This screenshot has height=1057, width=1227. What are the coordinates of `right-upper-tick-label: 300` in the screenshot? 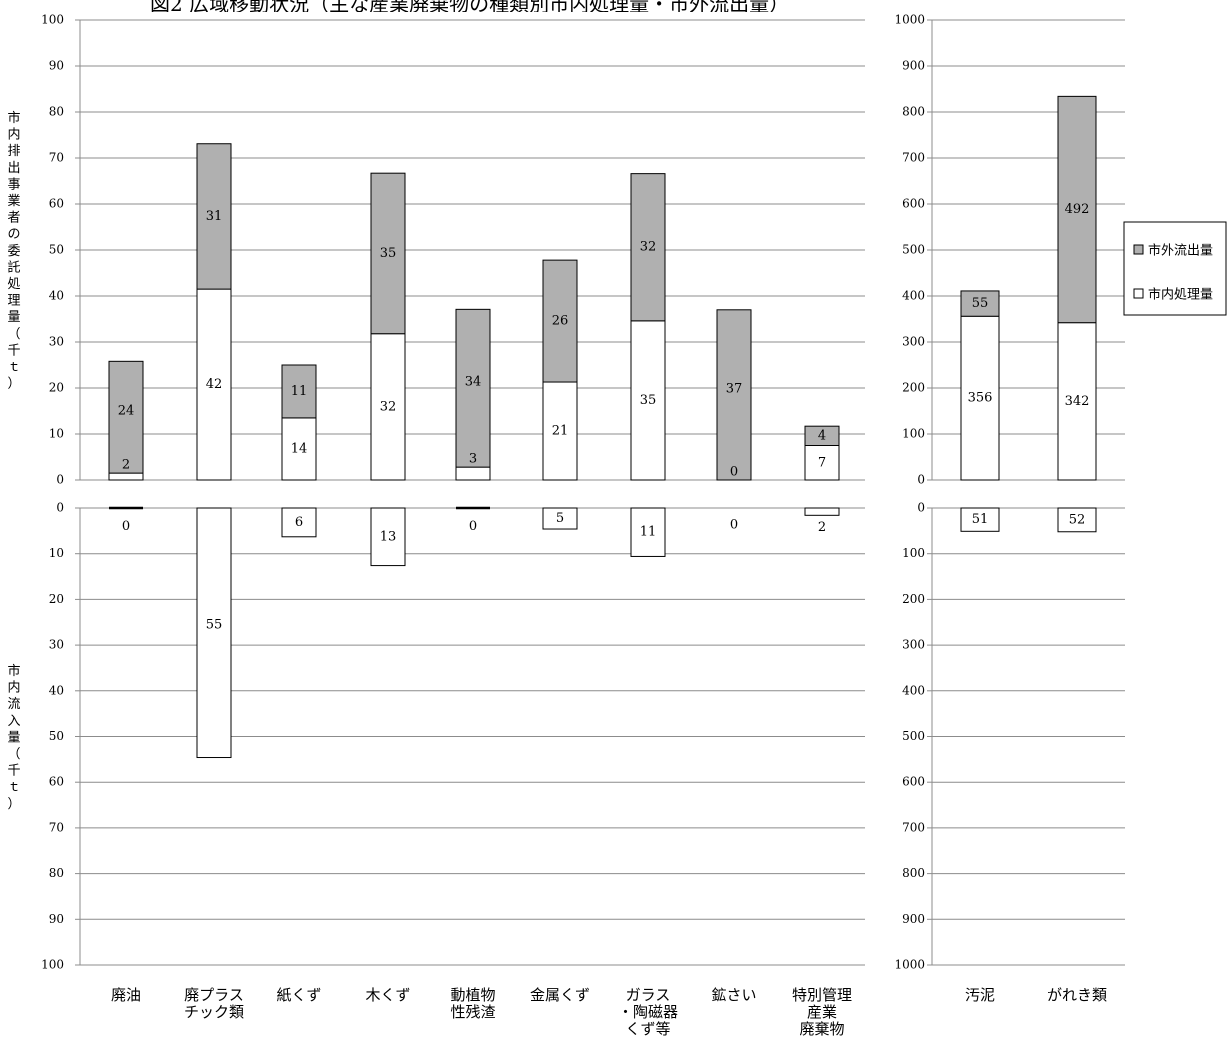 It's located at (913, 342).